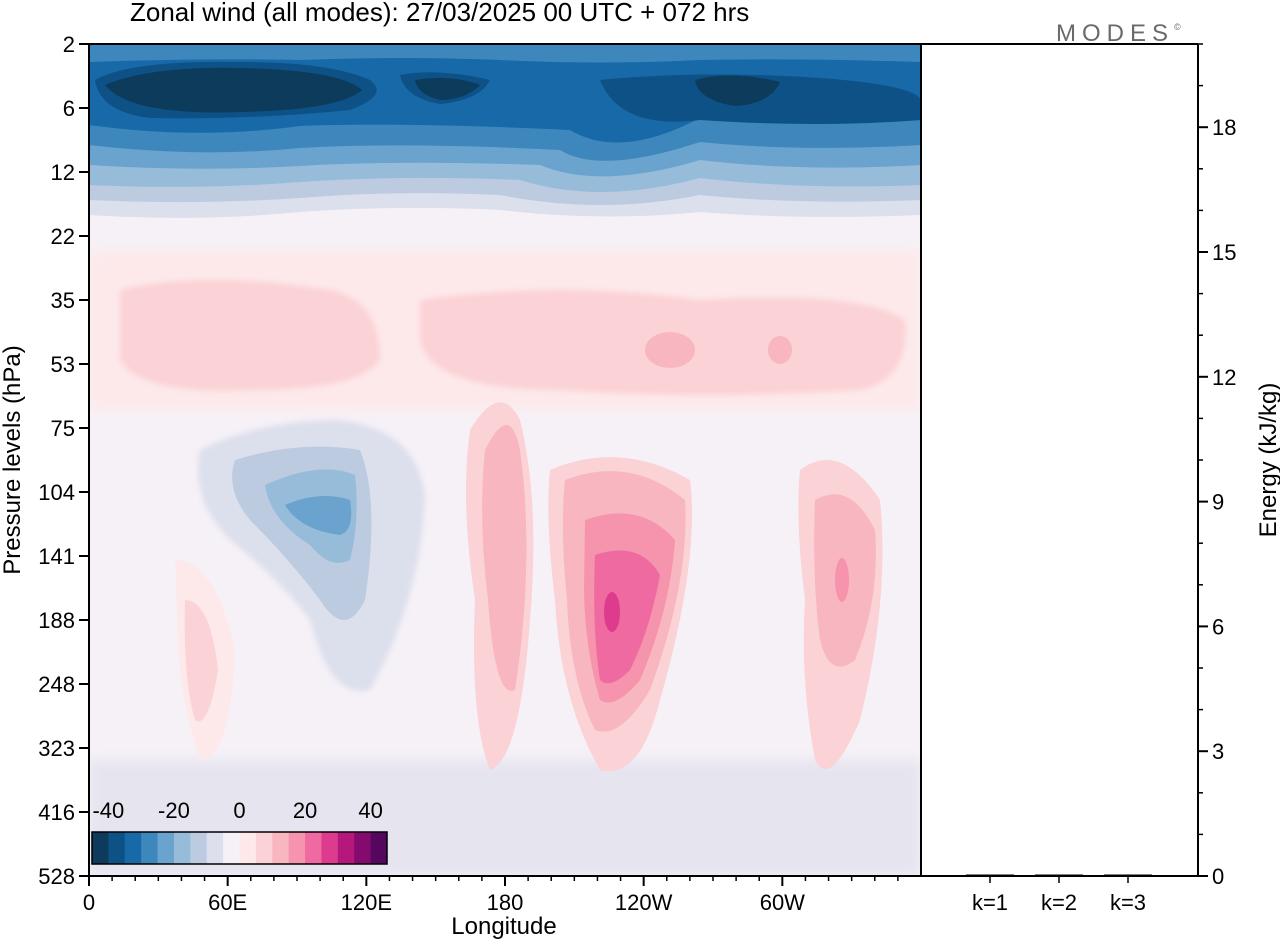 The image size is (1280, 942). What do you see at coordinates (644, 902) in the screenshot?
I see `x-tick-label: 120W` at bounding box center [644, 902].